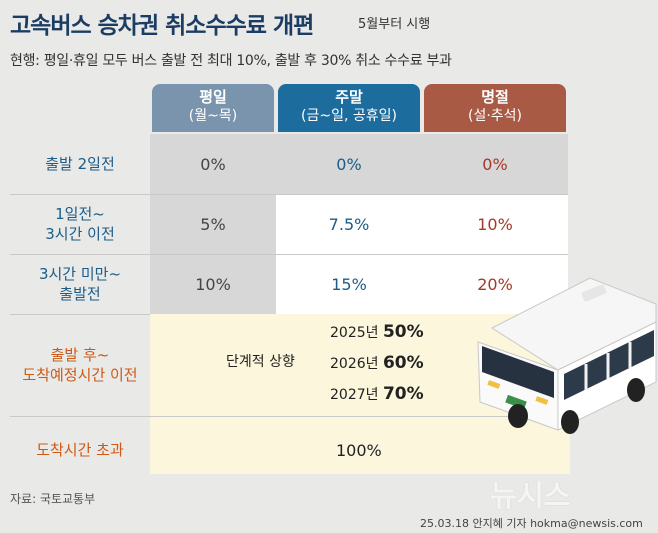 The height and width of the screenshot is (533, 658). Describe the element at coordinates (403, 394) in the screenshot. I see `phase-rate: 70%` at that location.